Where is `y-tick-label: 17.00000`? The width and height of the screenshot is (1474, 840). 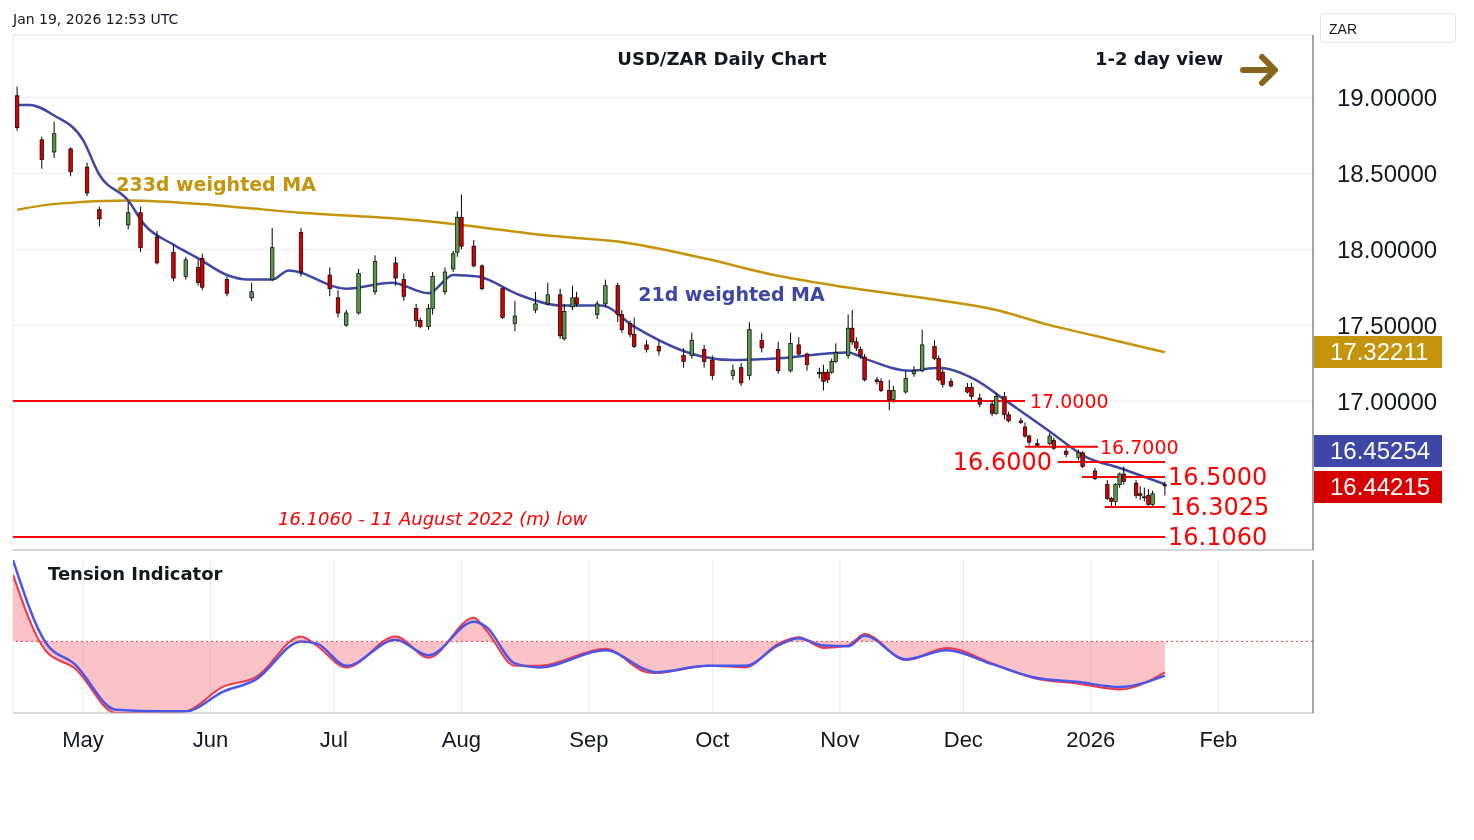 y-tick-label: 17.00000 is located at coordinates (1387, 401).